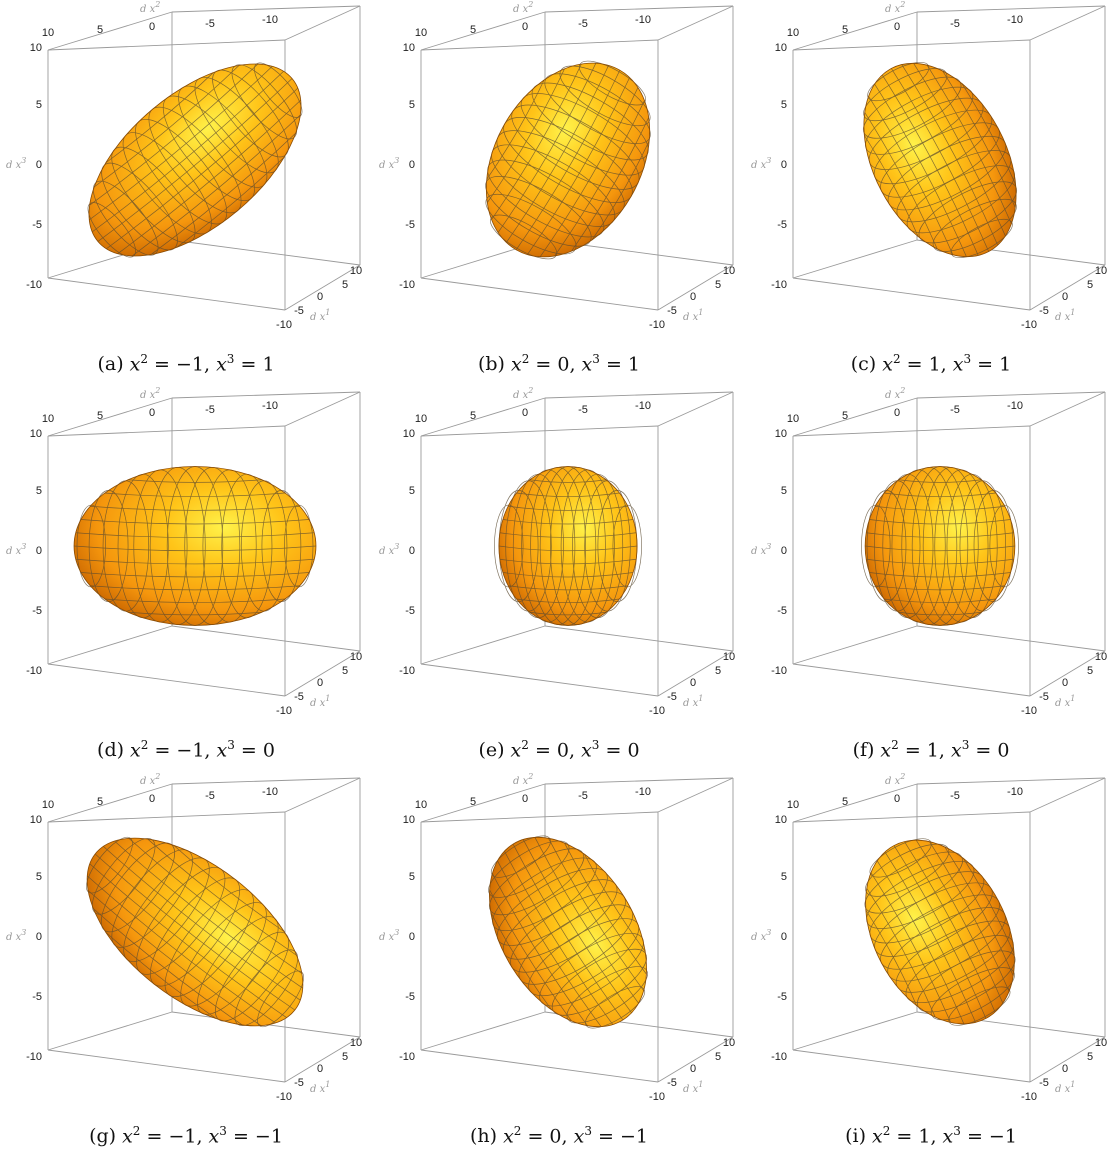  What do you see at coordinates (110, 364) in the screenshot?
I see `caption-label: (a)` at bounding box center [110, 364].